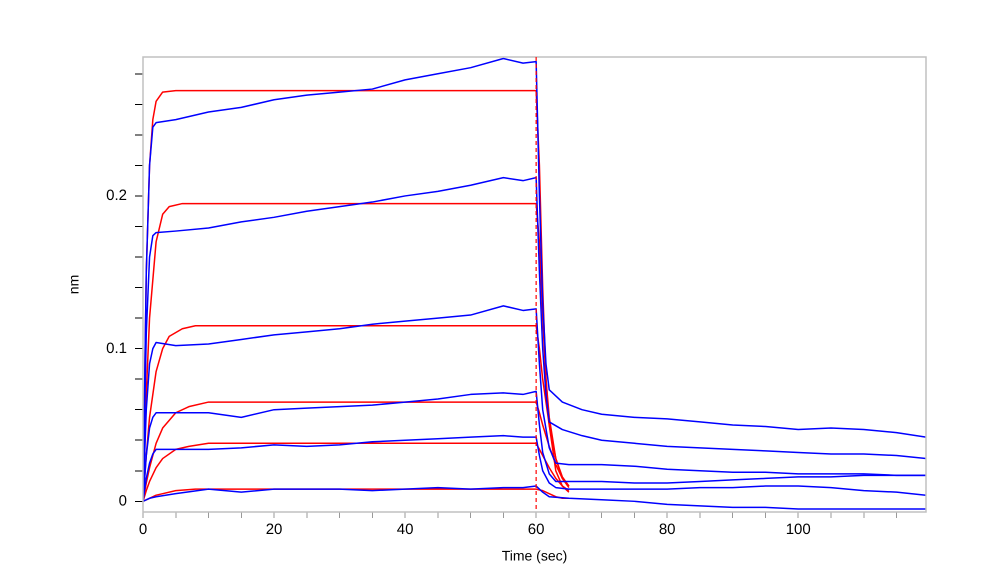  I want to click on y-tick-label: 0, so click(122, 501).